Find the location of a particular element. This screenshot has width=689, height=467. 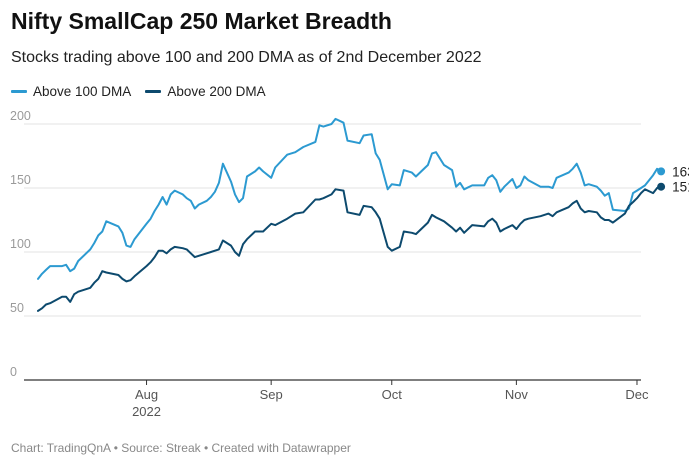

end-label-above-100-dma: 163 is located at coordinates (680, 171).